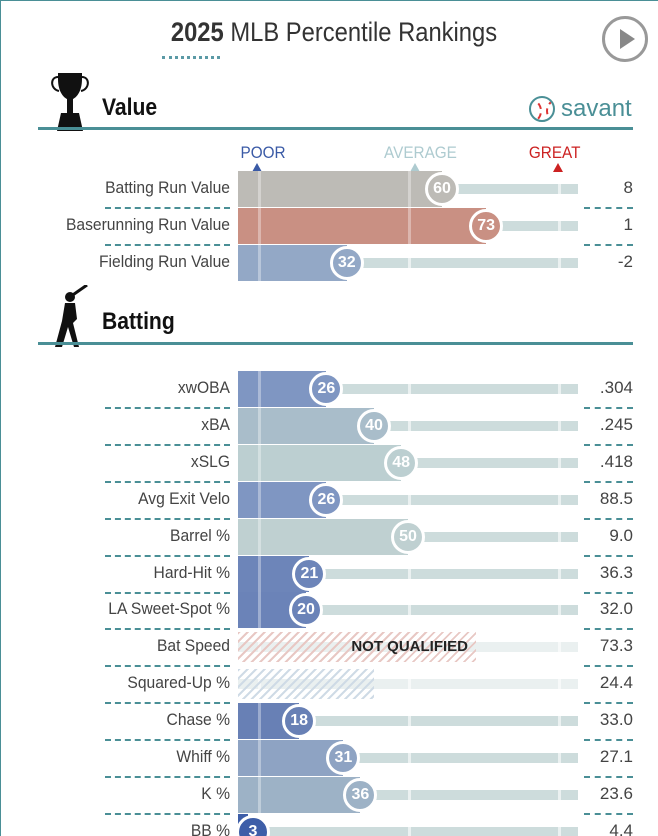 The image size is (658, 836). What do you see at coordinates (184, 498) in the screenshot?
I see `metric-label: Avg Exit Velo` at bounding box center [184, 498].